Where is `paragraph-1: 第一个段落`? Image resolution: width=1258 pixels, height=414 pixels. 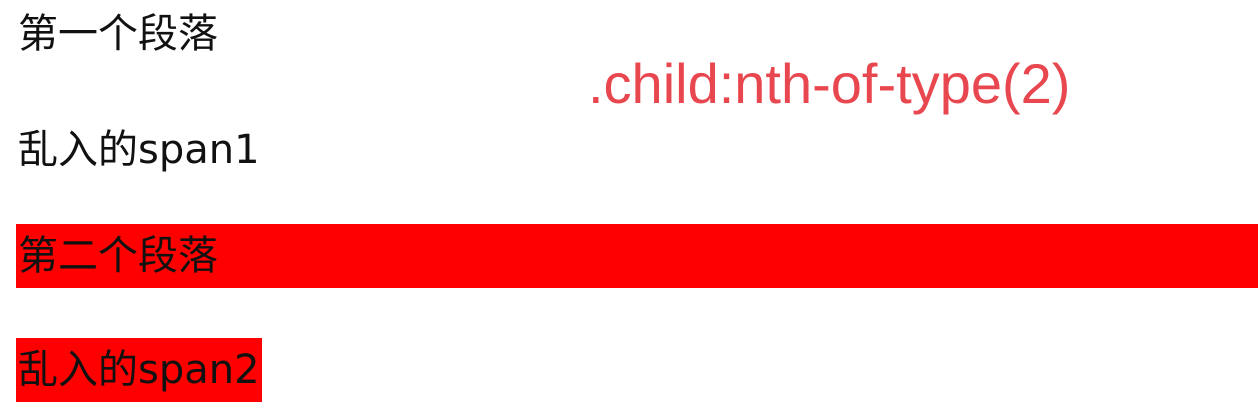
paragraph-1: 第一个段落 is located at coordinates (118, 34).